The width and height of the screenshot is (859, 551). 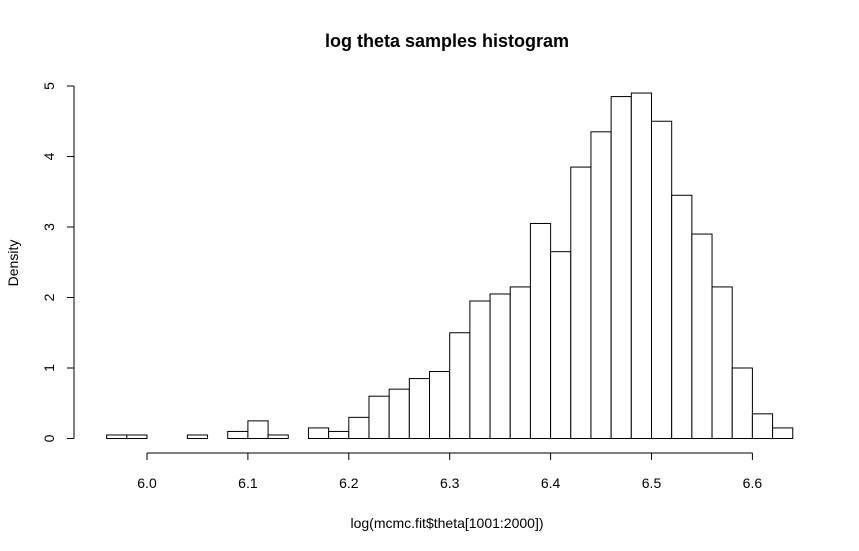 What do you see at coordinates (551, 483) in the screenshot?
I see `x-tick-label: 6.4` at bounding box center [551, 483].